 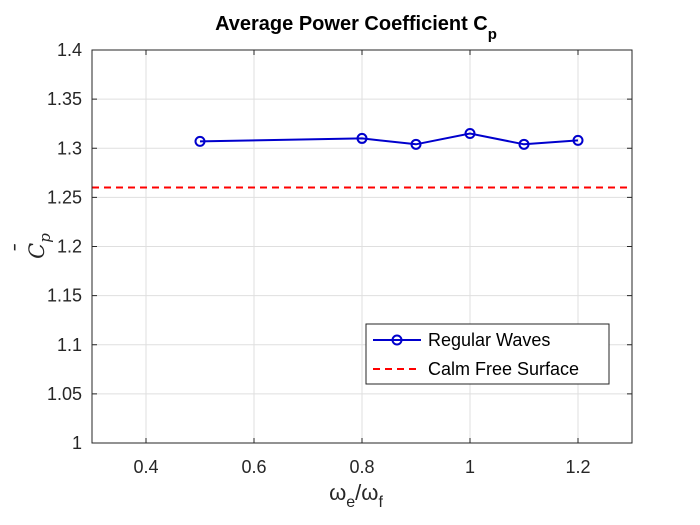 I want to click on series-layer, so click(x=362, y=158).